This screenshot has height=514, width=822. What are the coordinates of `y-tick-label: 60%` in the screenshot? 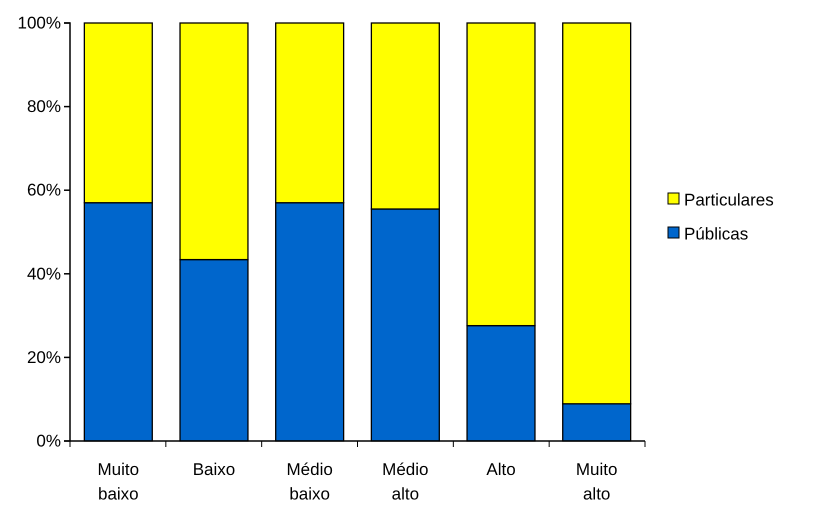 It's located at (43, 190).